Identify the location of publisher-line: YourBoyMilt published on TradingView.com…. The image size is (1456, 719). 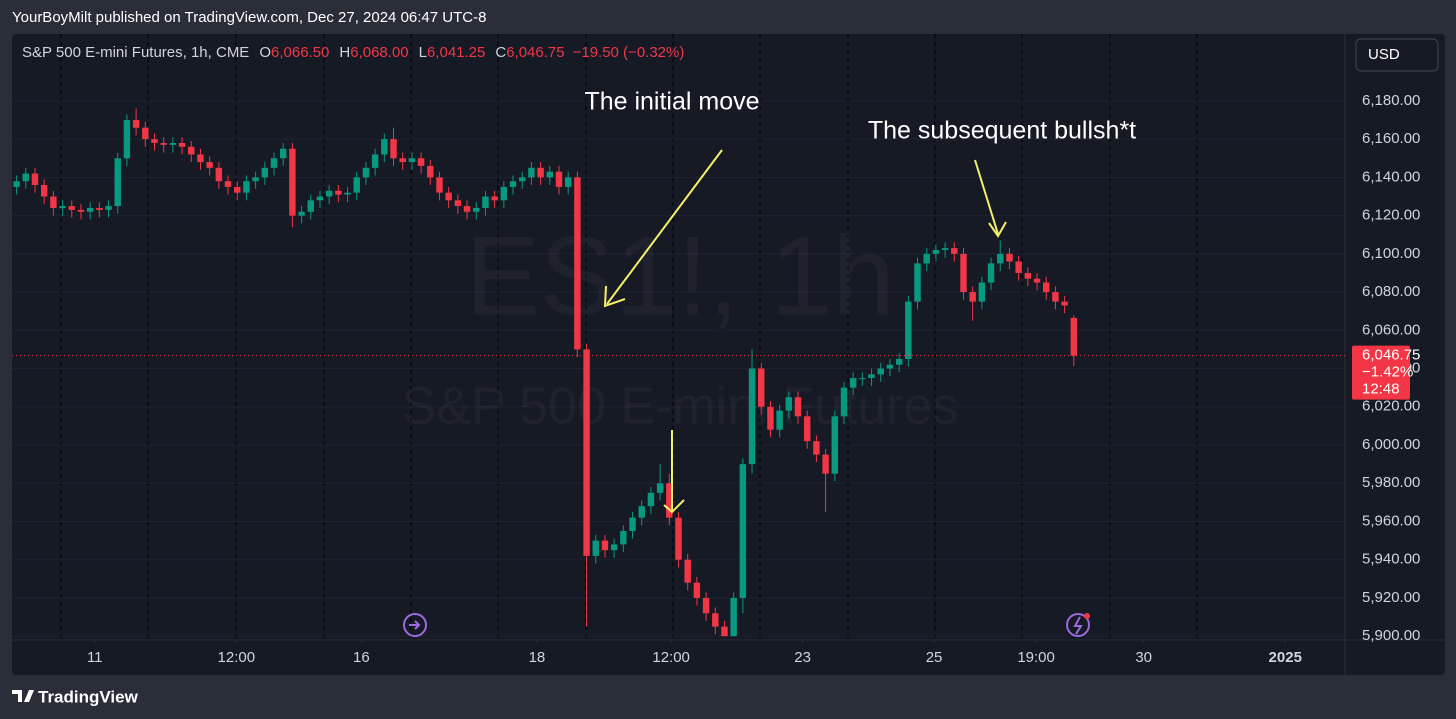
(249, 17).